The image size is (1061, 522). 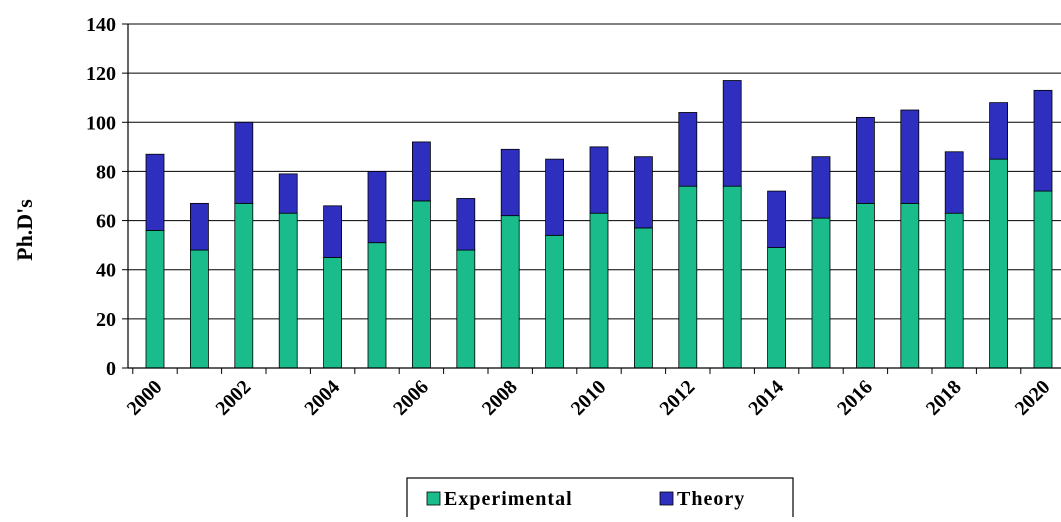 I want to click on x-tick-label: 2016, so click(x=855, y=398).